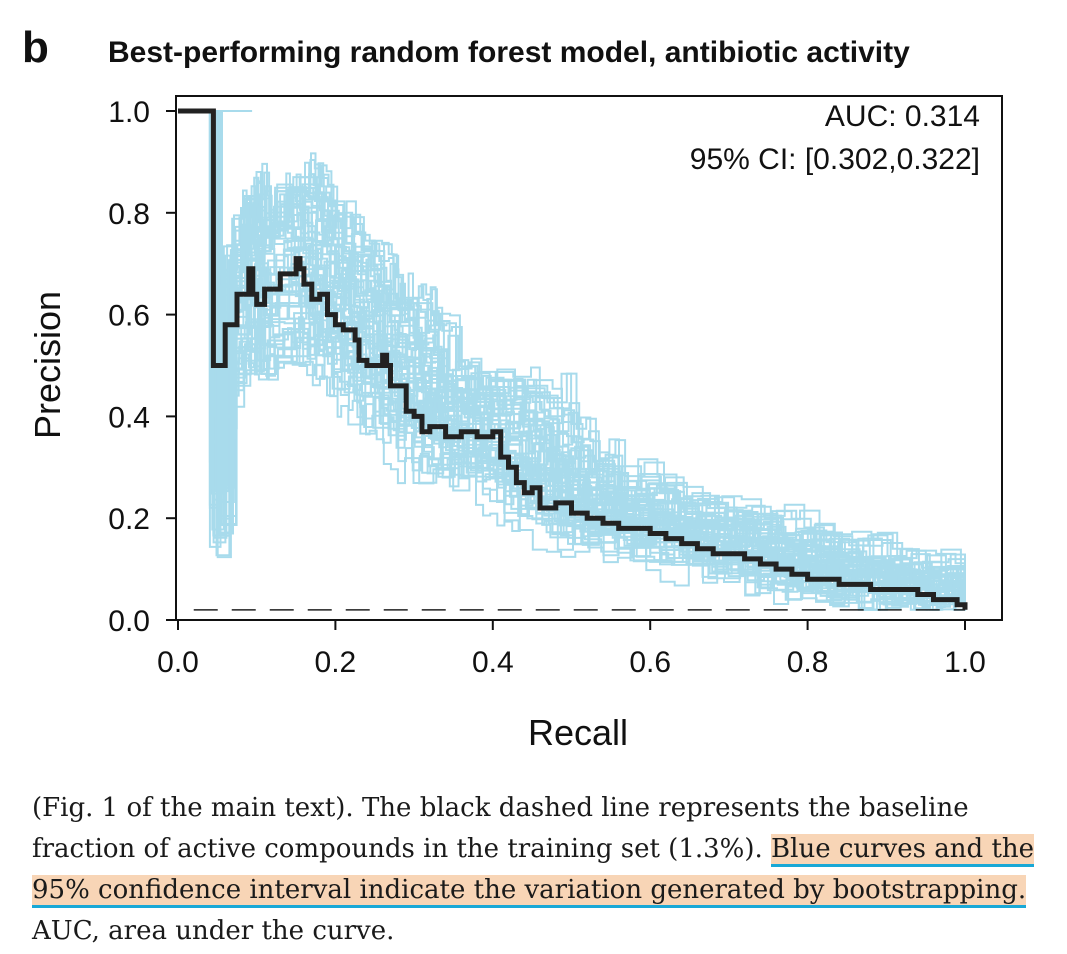 This screenshot has height=954, width=1067. Describe the element at coordinates (47, 365) in the screenshot. I see `y-axis-label: Precision` at that location.